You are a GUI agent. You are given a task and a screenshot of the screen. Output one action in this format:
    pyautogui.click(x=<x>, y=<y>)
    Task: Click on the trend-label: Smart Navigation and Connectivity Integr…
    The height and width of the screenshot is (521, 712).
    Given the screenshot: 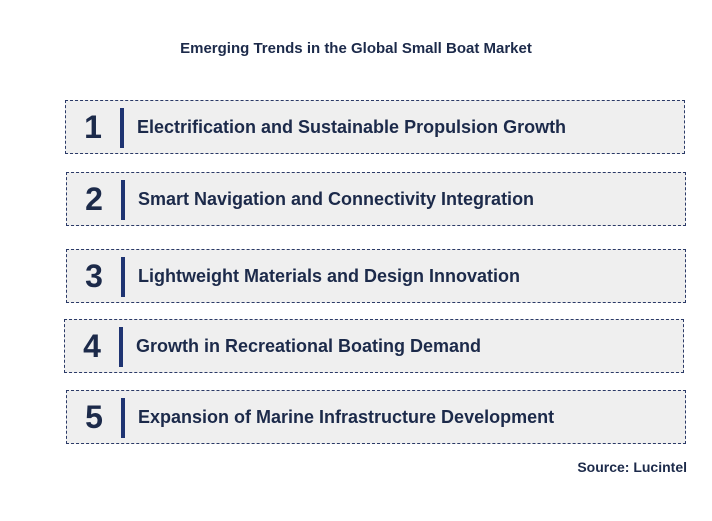 What is the action you would take?
    pyautogui.click(x=336, y=199)
    